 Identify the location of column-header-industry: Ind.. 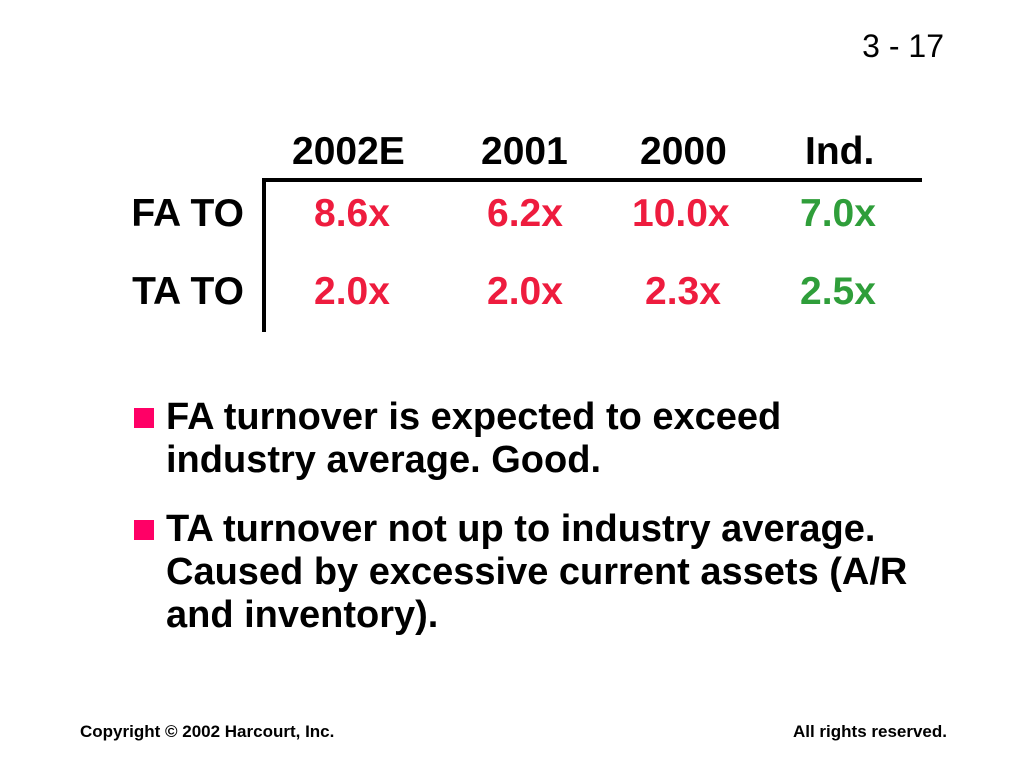
(839, 152).